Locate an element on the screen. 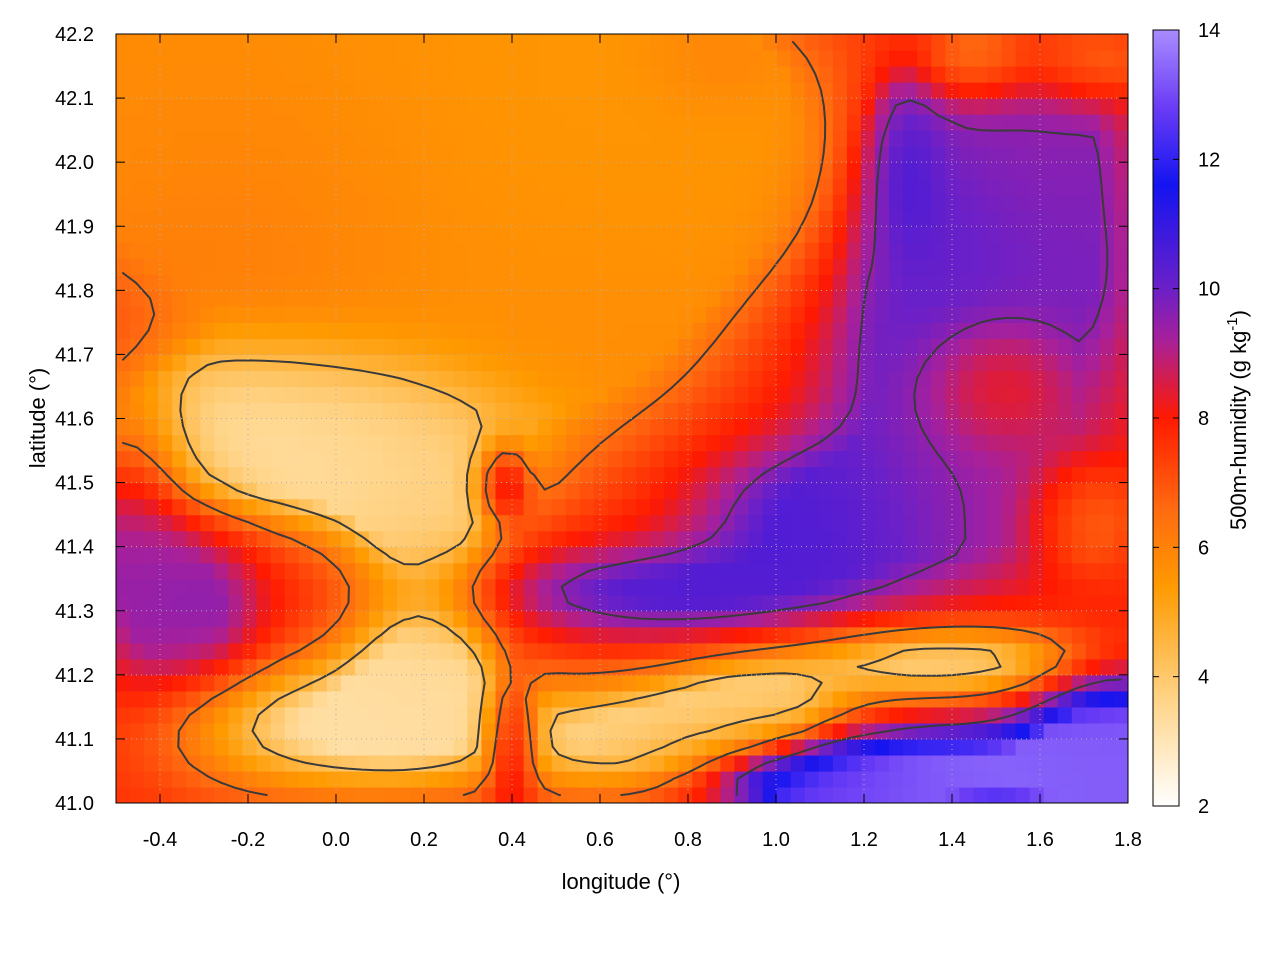 The image size is (1280, 960). y-tick-label: 41.1 is located at coordinates (74, 740).